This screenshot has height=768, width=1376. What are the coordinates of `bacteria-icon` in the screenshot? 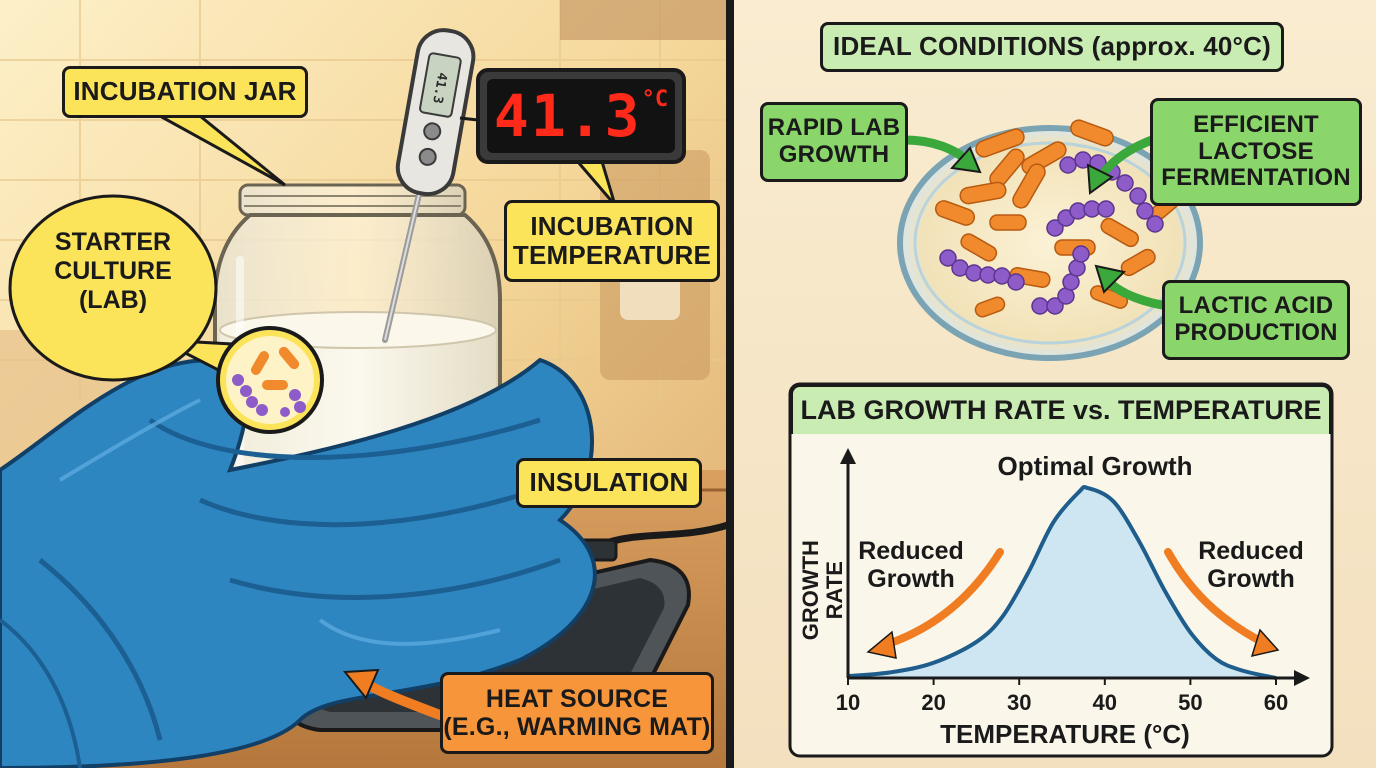 It's located at (269, 381).